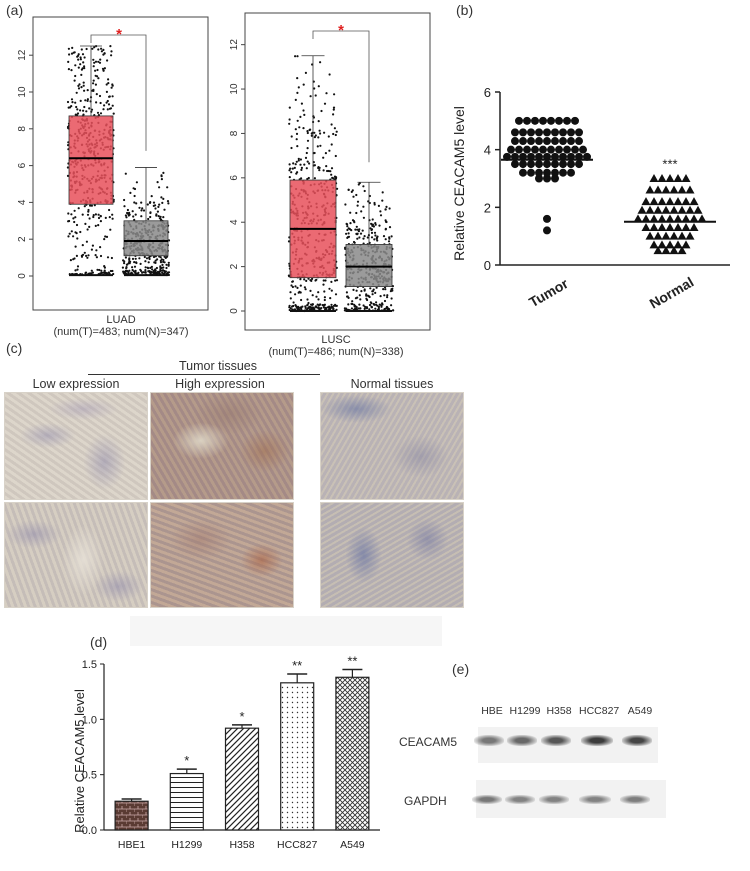 The height and width of the screenshot is (871, 750). What do you see at coordinates (566, 745) in the screenshot?
I see `ceacam5-blot-strip` at bounding box center [566, 745].